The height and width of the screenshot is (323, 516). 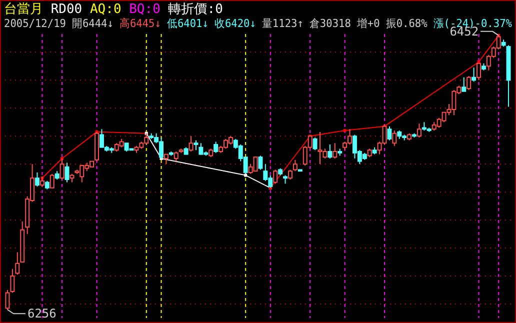 I want to click on chart-title: 台當月 RD00 AQ:0 BQ:0 轉折價:0, so click(x=113, y=9).